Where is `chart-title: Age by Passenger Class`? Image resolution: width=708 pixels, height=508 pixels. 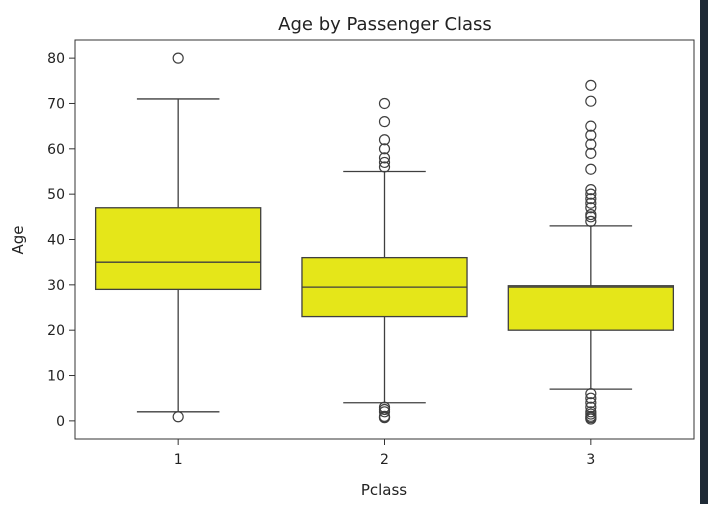
chart-title: Age by Passenger Class is located at coordinates (385, 24).